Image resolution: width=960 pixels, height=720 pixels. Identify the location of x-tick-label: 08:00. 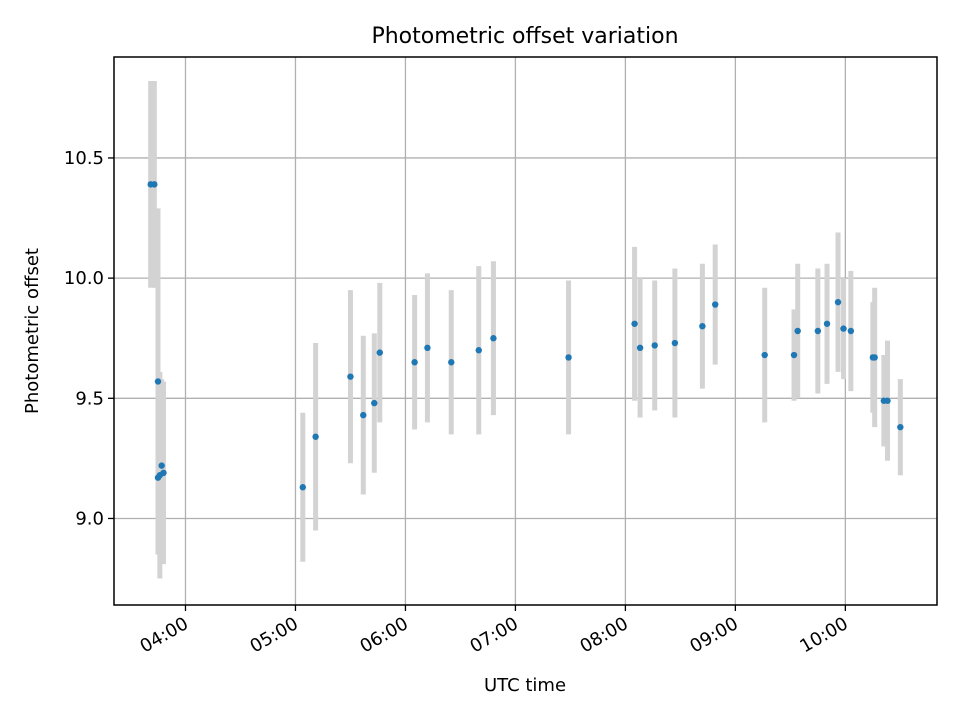
(603, 635).